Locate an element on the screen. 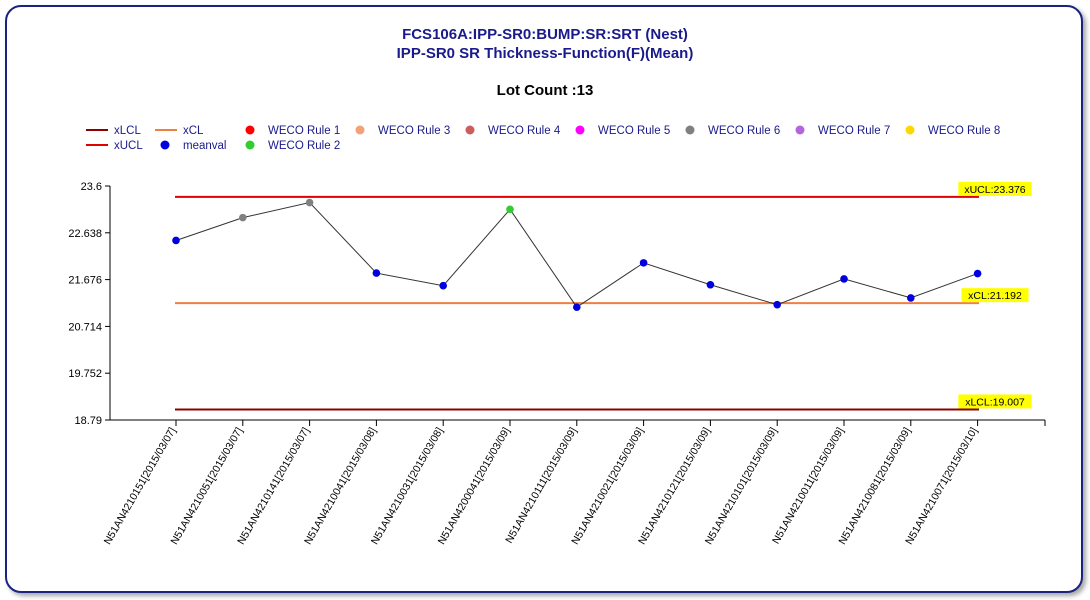 The image size is (1090, 600). x-tick-label: N51AN4210021[2015/03/09] is located at coordinates (607, 485).